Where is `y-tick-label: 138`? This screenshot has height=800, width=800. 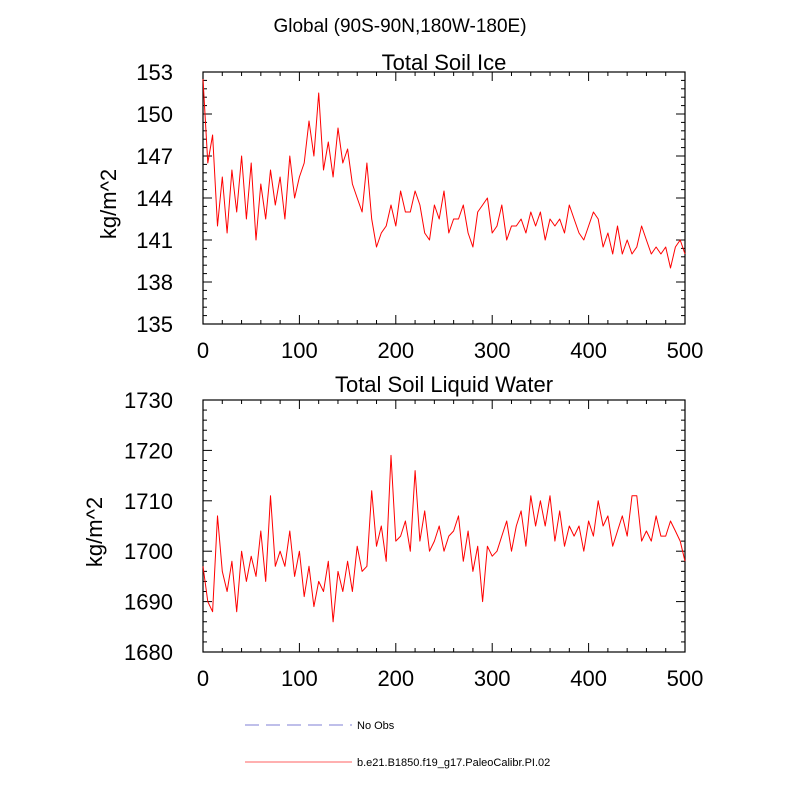
y-tick-label: 138 is located at coordinates (154, 282).